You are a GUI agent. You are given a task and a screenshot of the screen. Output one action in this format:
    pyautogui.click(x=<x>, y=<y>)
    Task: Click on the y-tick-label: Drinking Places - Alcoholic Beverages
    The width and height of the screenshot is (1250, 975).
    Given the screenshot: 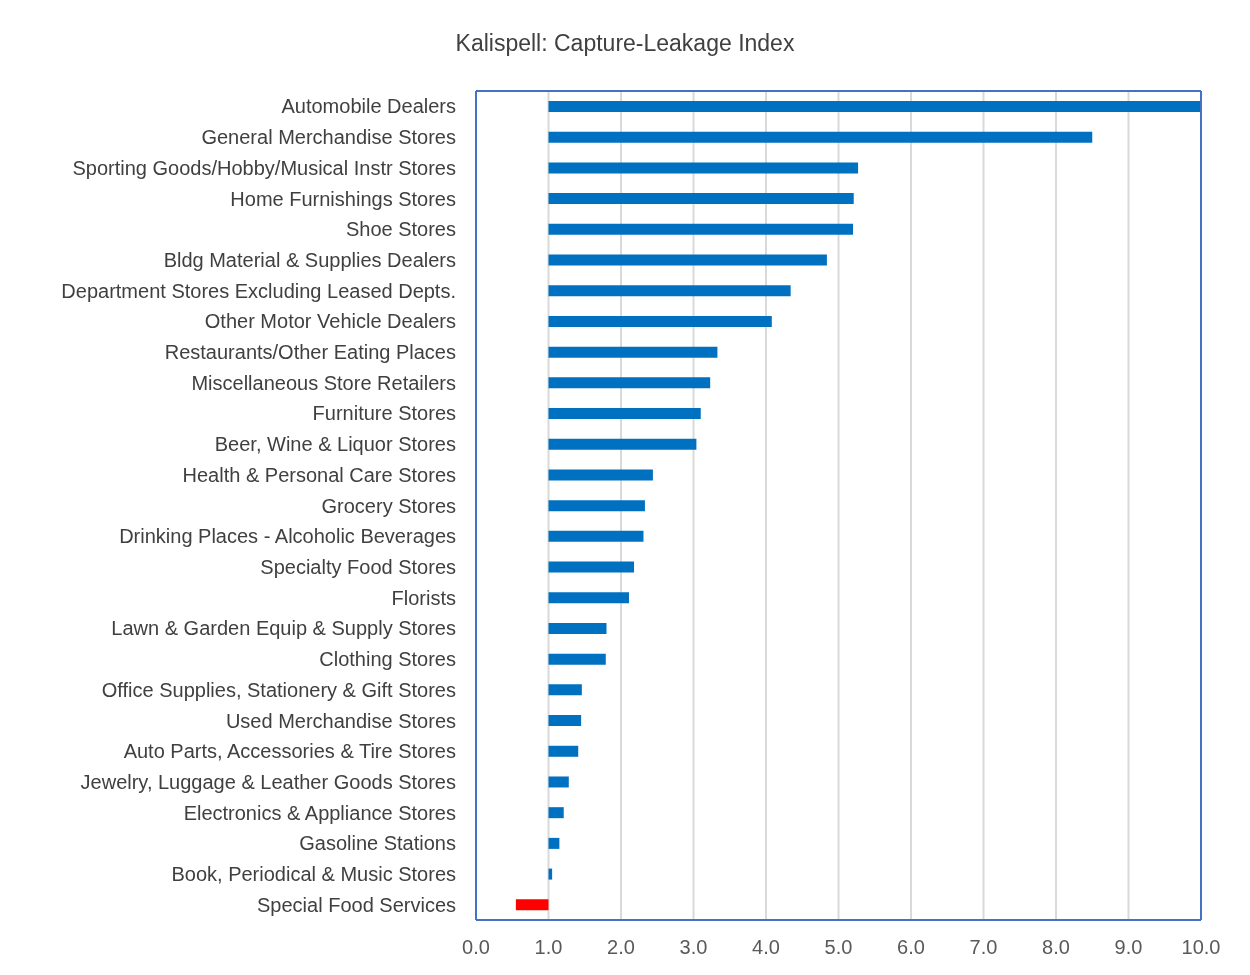 What is the action you would take?
    pyautogui.click(x=287, y=536)
    